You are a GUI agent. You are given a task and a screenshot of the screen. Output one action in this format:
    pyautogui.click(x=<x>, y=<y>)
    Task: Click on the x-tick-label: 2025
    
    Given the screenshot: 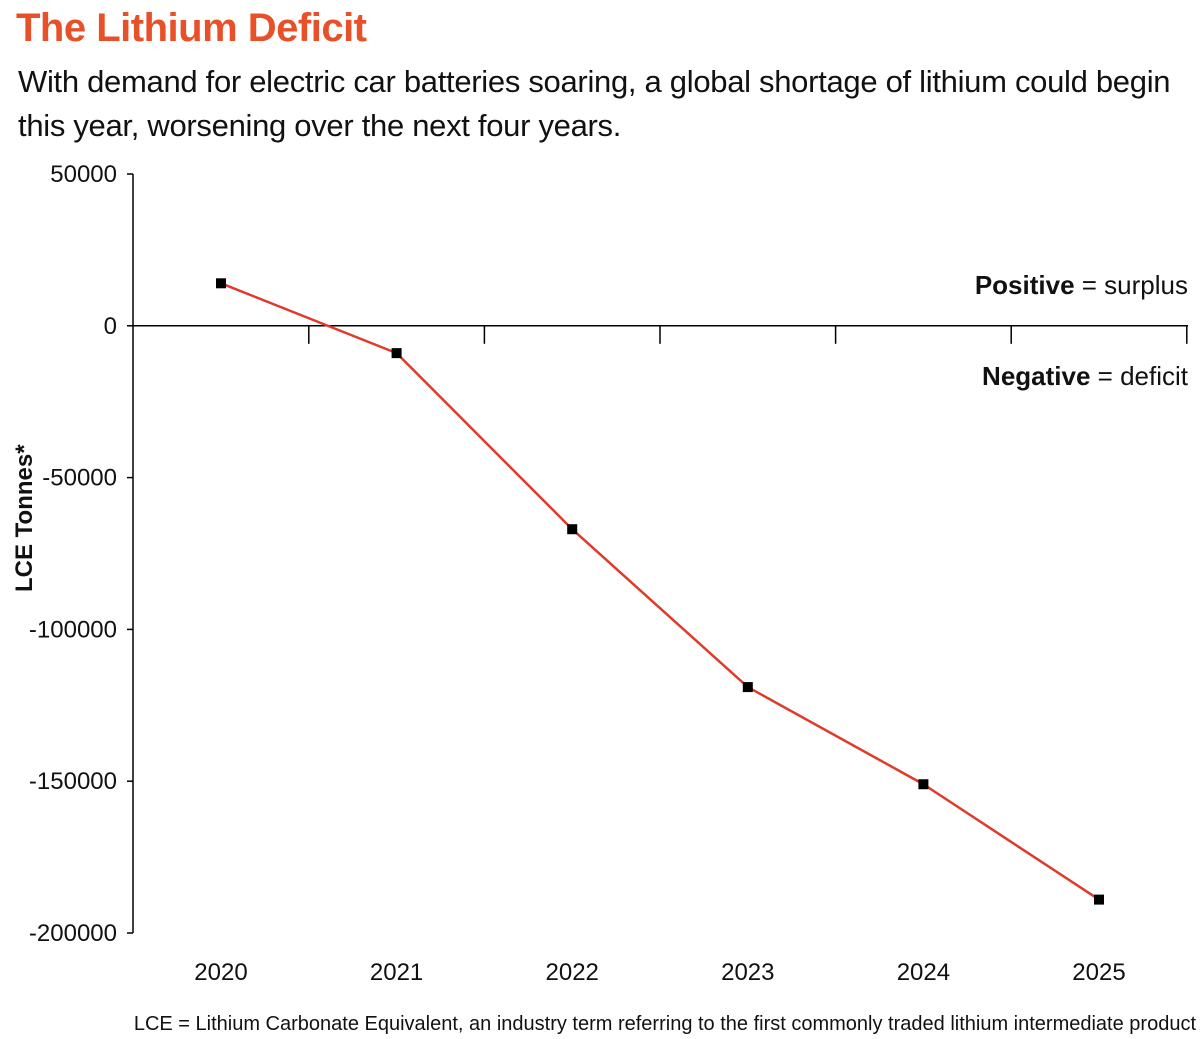 What is the action you would take?
    pyautogui.click(x=1098, y=972)
    